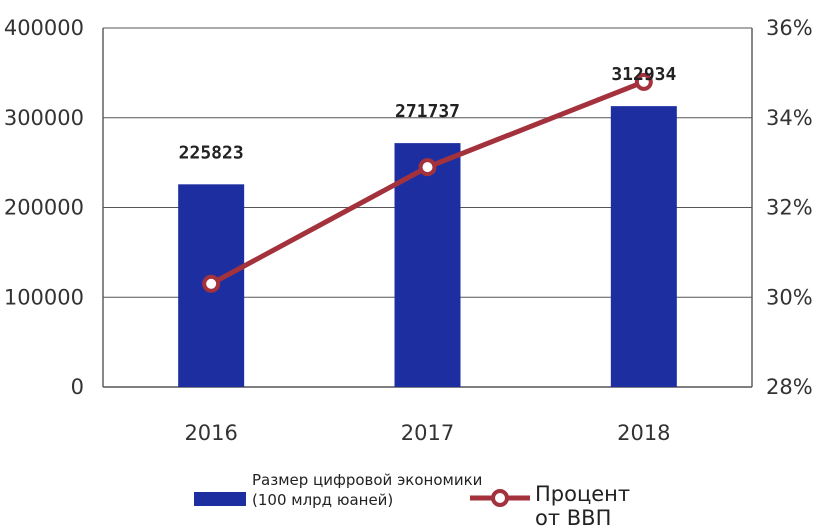 This screenshot has width=818, height=530. Describe the element at coordinates (77, 387) in the screenshot. I see `y-left-tick-label: 0` at that location.